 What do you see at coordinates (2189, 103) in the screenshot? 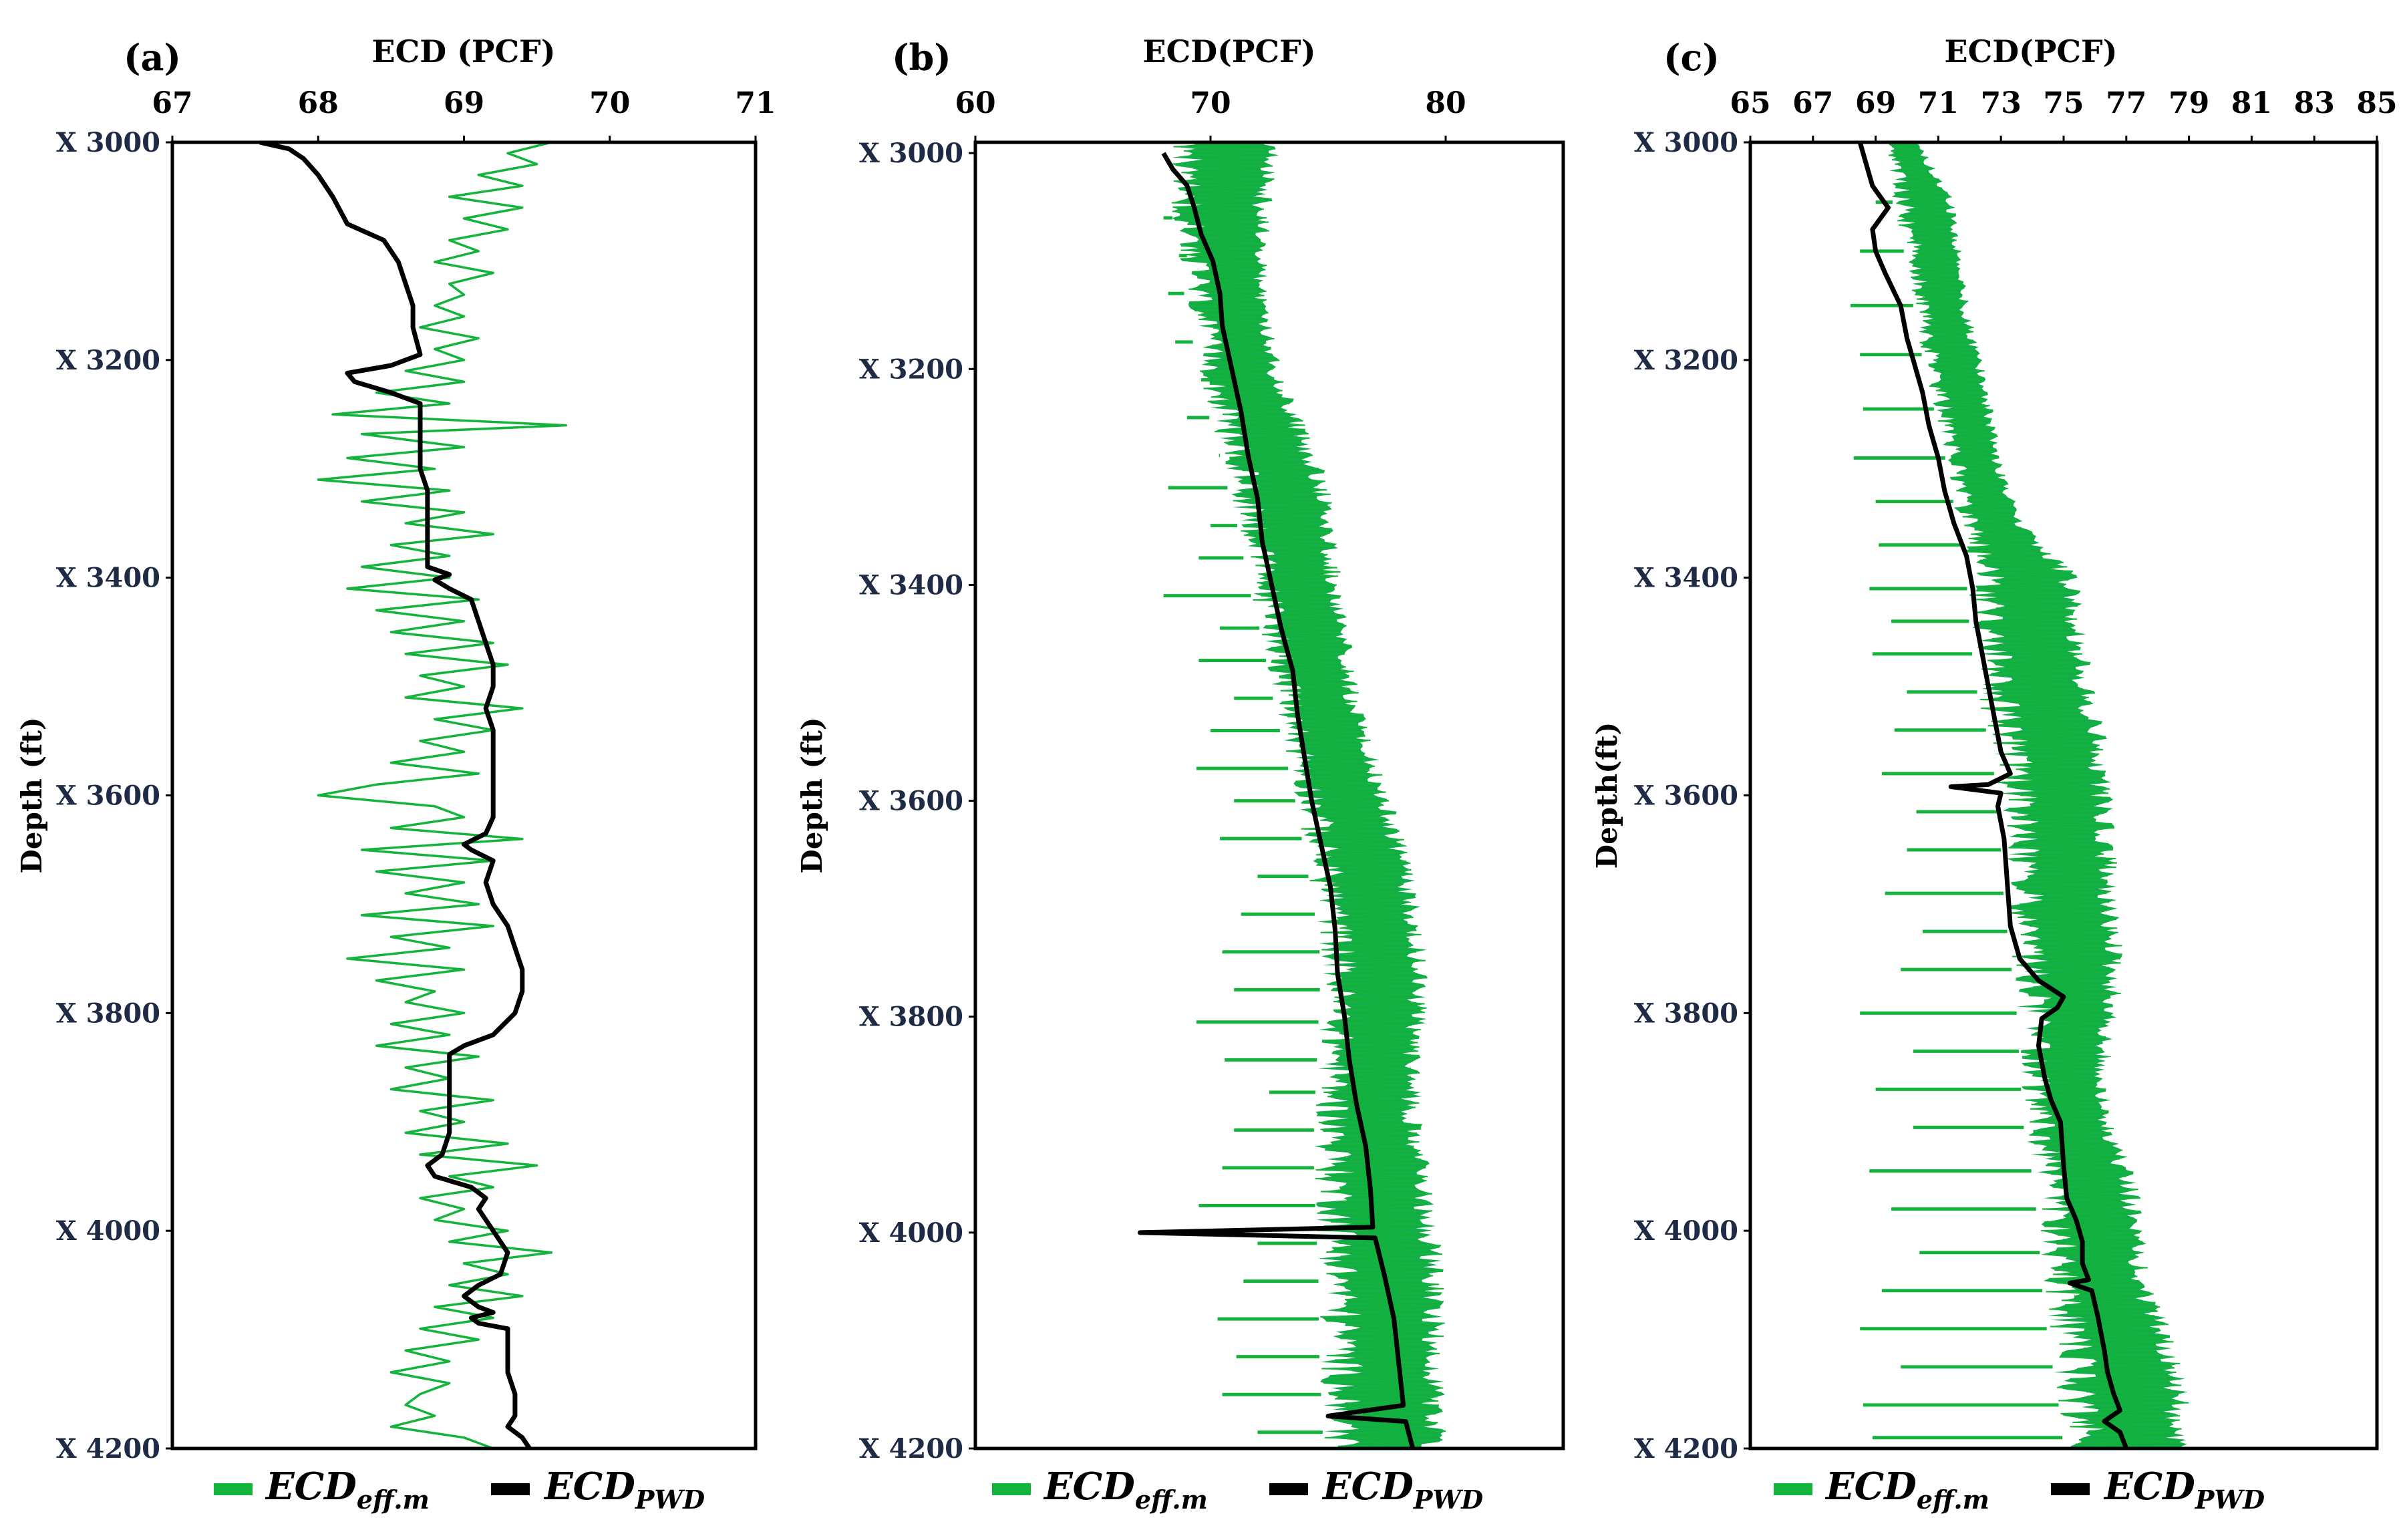
I see `x-tick-label: 79` at bounding box center [2189, 103].